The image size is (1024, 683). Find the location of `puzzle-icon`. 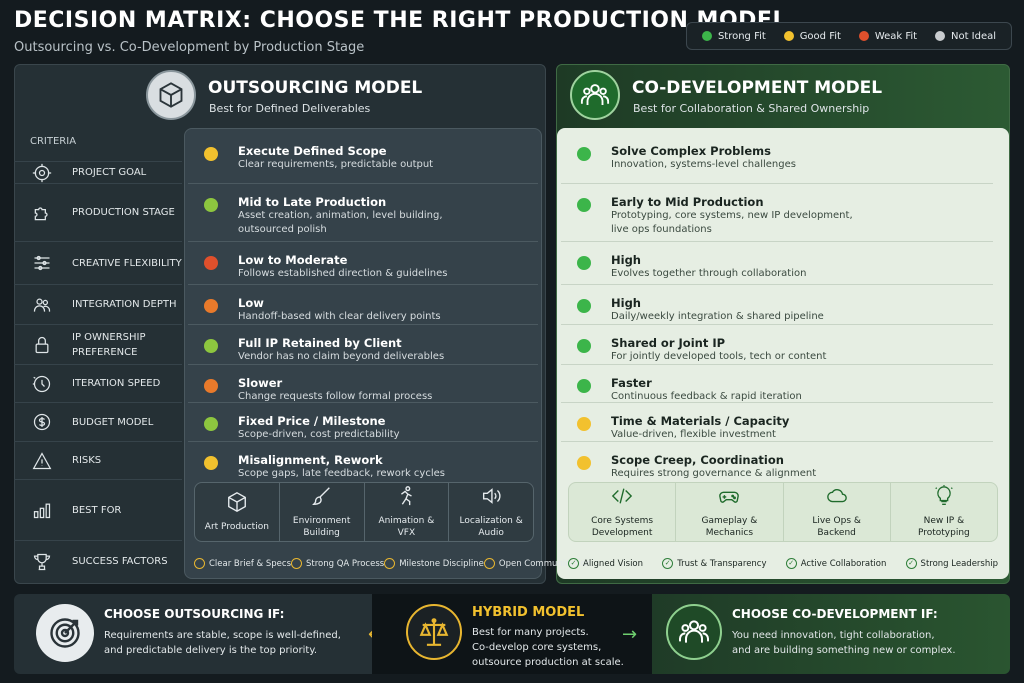

puzzle-icon is located at coordinates (42, 213).